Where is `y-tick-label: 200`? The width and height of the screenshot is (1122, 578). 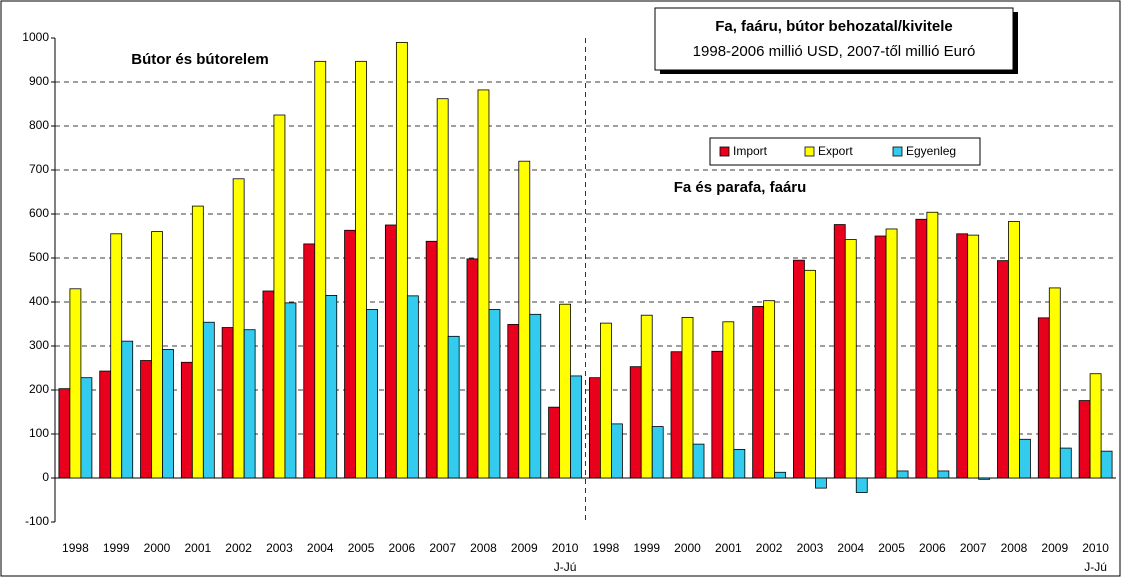
y-tick-label: 200 is located at coordinates (39, 389).